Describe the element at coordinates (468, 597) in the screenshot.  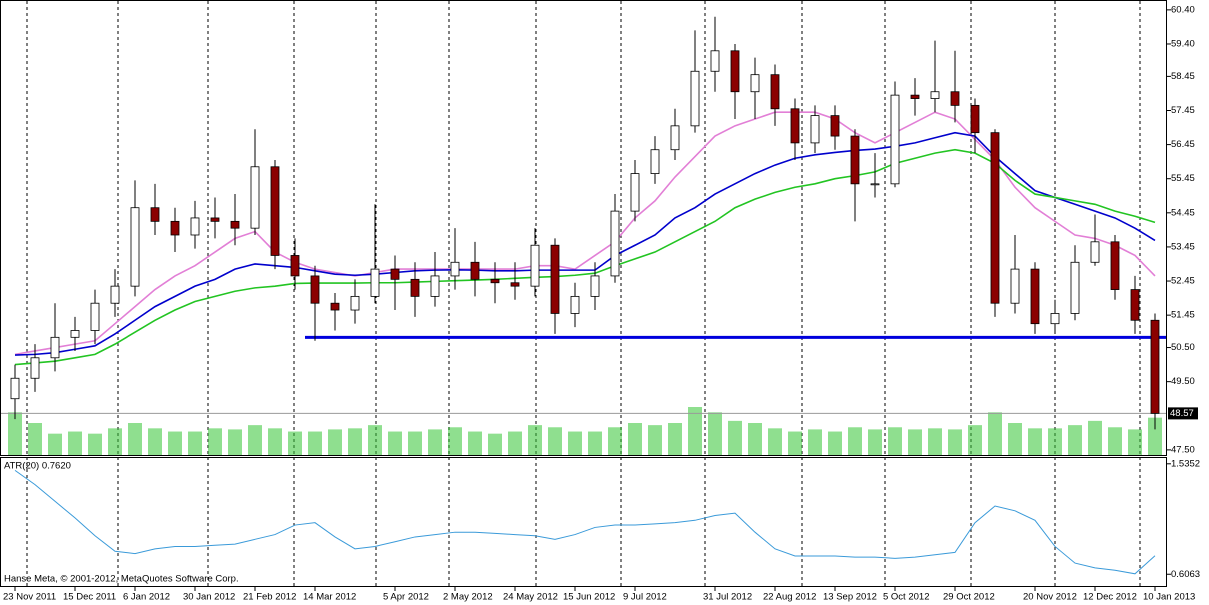
I see `x-tick-label: 2 May 2012` at that location.